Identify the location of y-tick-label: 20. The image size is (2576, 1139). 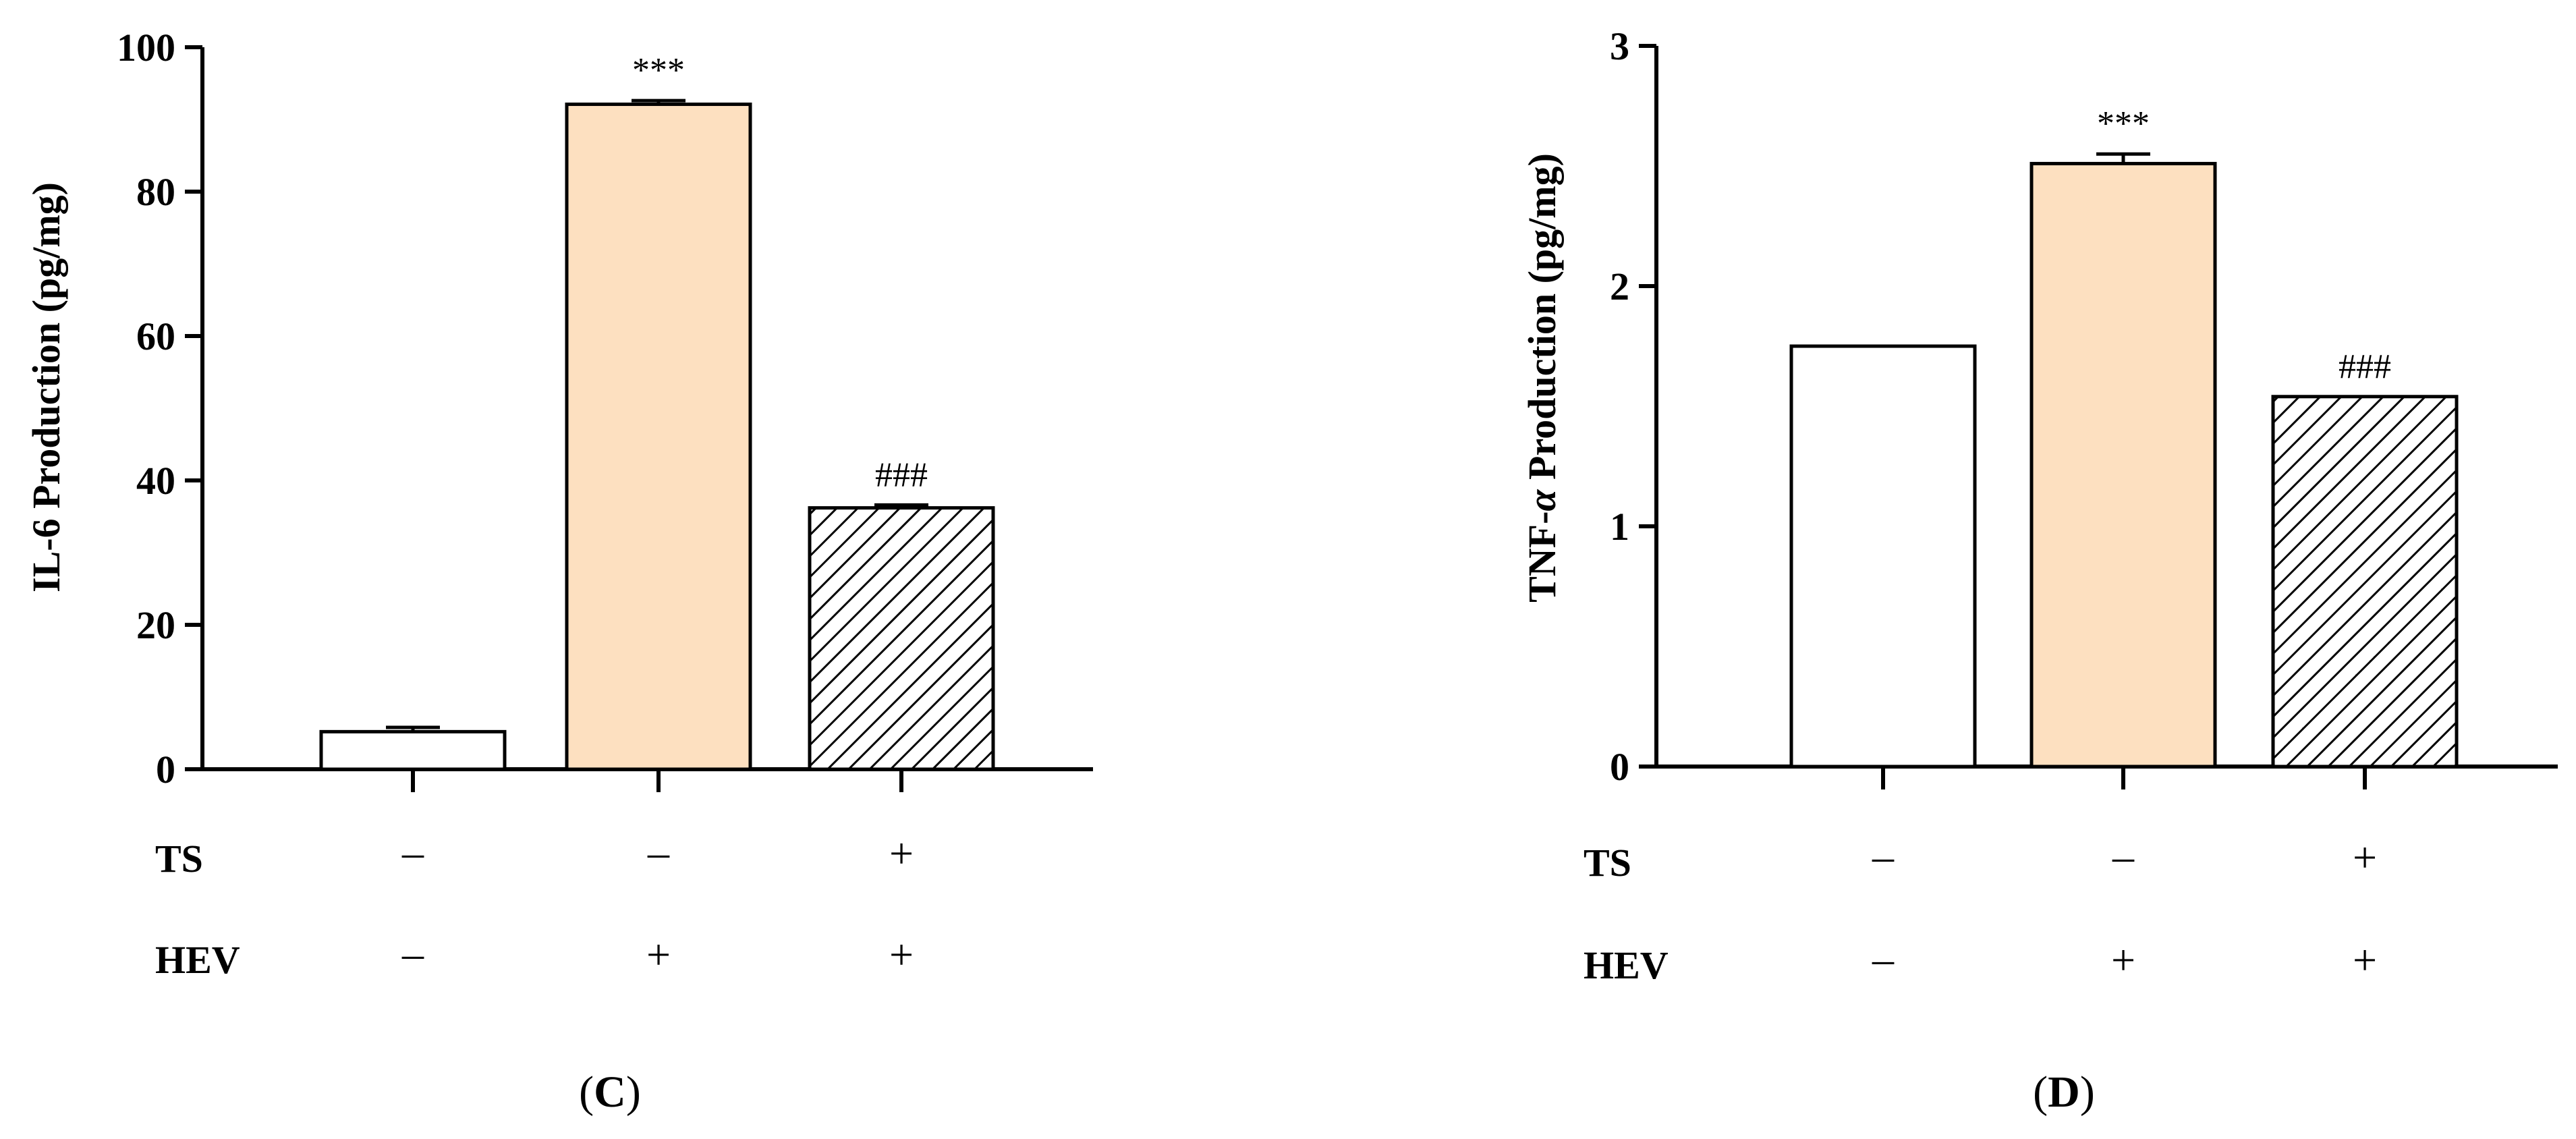
(155, 625).